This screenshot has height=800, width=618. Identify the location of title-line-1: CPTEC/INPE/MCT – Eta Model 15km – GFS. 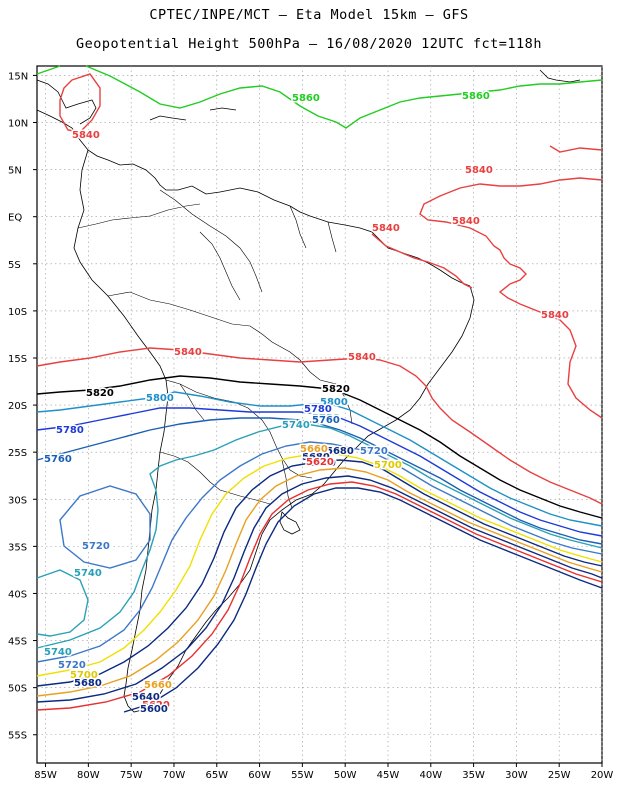
(309, 15).